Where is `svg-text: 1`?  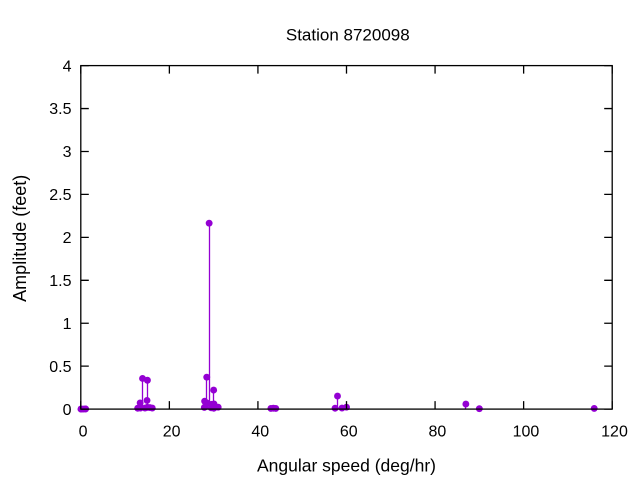
svg-text: 1 is located at coordinates (67, 324).